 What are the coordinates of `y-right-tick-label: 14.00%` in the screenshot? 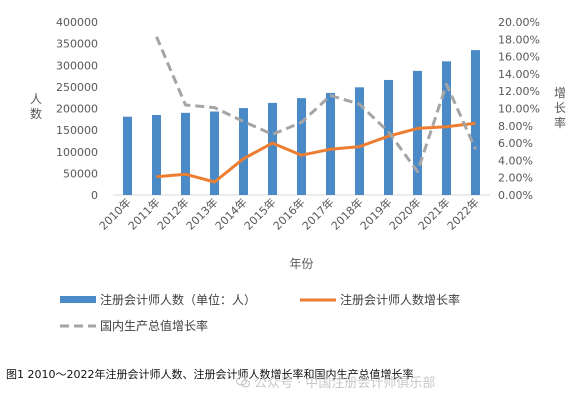 It's located at (519, 74).